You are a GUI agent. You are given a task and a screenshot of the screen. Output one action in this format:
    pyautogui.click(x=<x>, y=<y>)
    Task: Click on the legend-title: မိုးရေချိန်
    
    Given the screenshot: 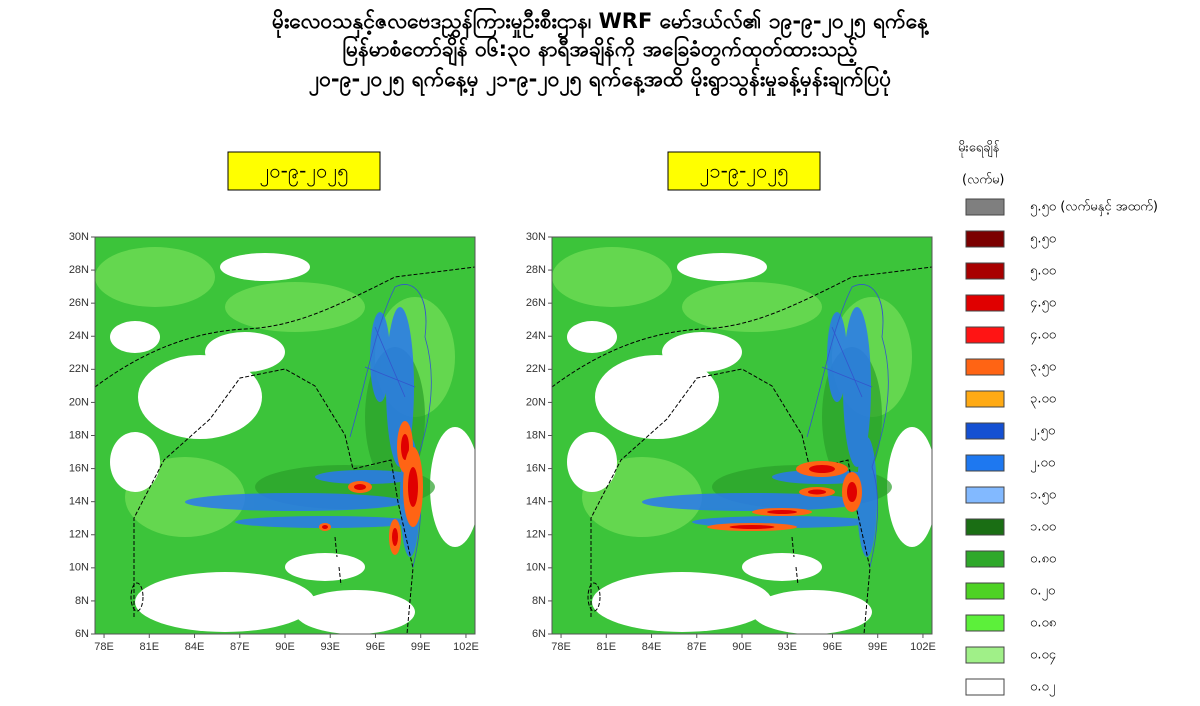 What is the action you would take?
    pyautogui.click(x=979, y=149)
    